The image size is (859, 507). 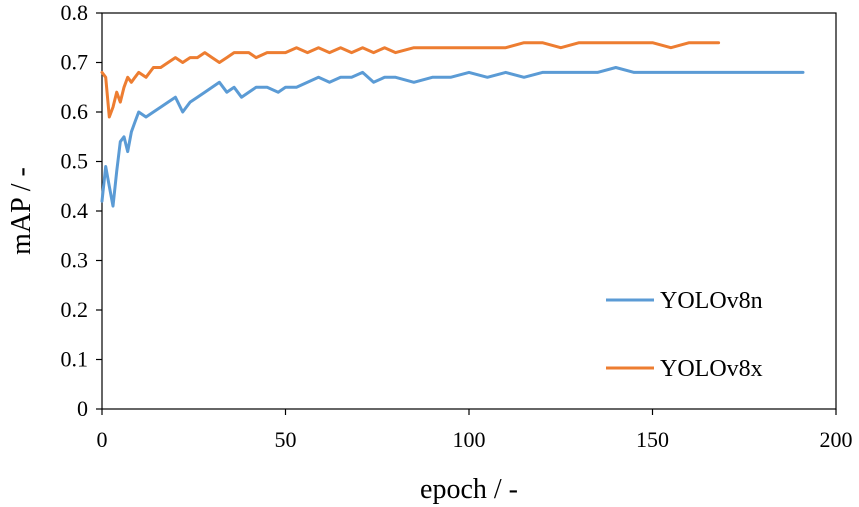 What do you see at coordinates (711, 301) in the screenshot?
I see `legend-label-yolov8n: YOLOv8n` at bounding box center [711, 301].